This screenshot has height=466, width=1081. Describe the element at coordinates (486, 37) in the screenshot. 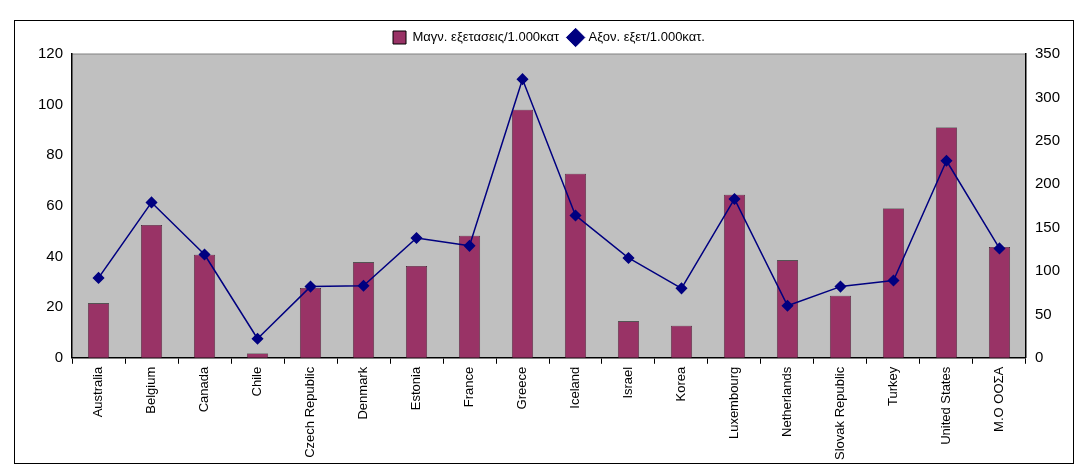

I see `legend-label: Μαγν. εξετασεις/1.000κατ` at that location.